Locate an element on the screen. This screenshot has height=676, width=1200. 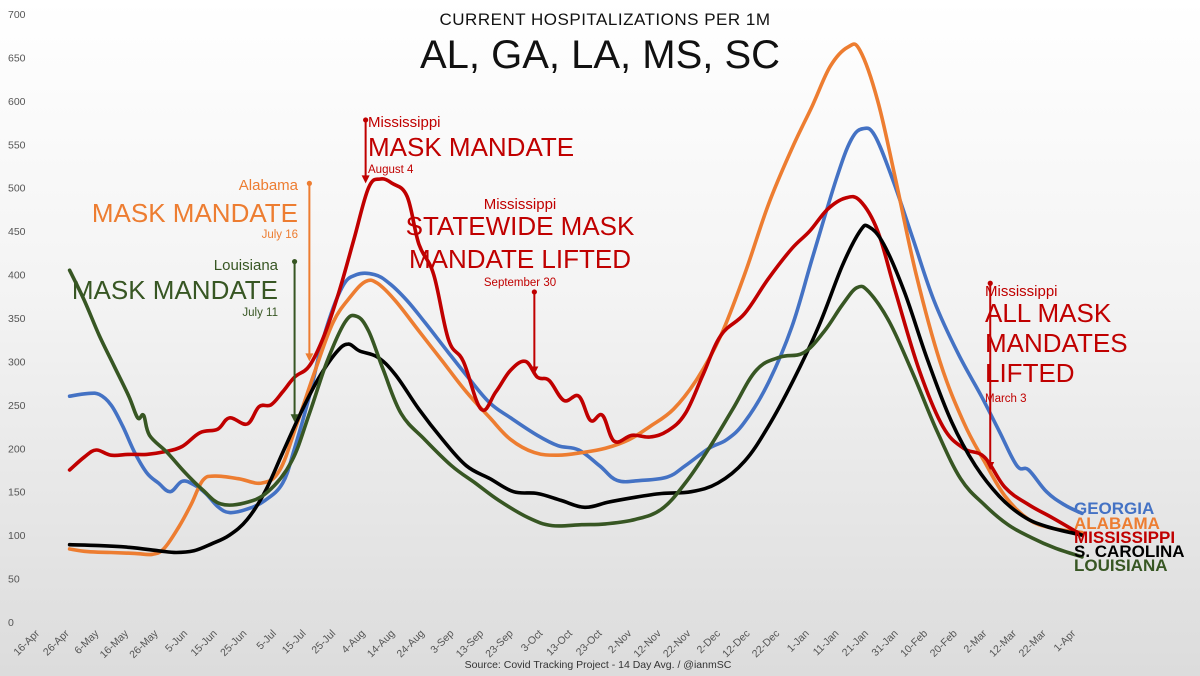
x-tick-label: 5-Jul is located at coordinates (266, 640).